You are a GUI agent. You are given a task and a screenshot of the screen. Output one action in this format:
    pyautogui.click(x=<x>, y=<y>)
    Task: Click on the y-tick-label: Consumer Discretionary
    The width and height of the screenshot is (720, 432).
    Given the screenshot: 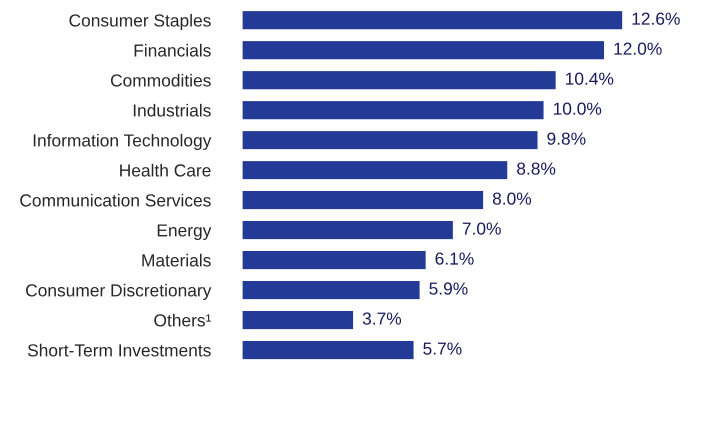 What is the action you would take?
    pyautogui.click(x=119, y=292)
    